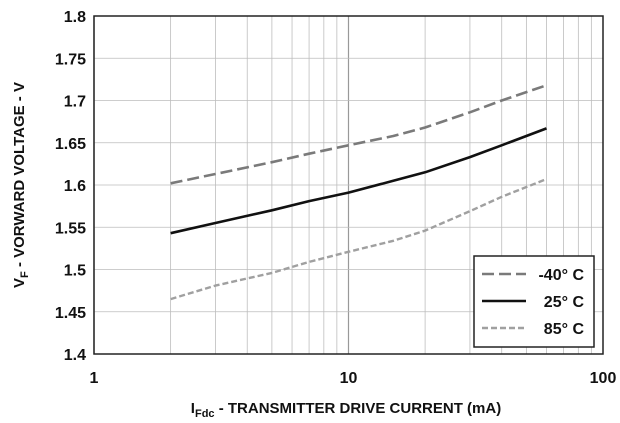 This screenshot has width=620, height=423. Describe the element at coordinates (75, 271) in the screenshot. I see `y-tick-label: 1.5` at that location.